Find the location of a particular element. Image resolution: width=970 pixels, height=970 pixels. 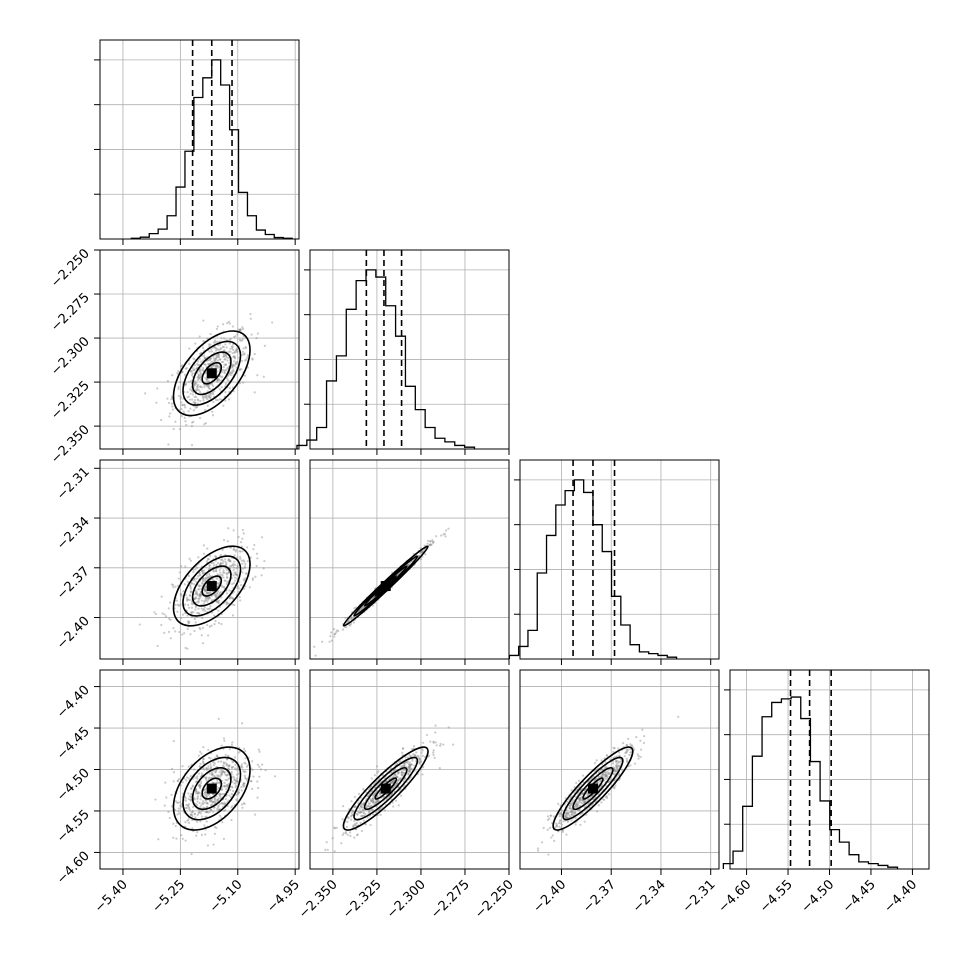

x-tick-label: −2.325 is located at coordinates (362, 899).